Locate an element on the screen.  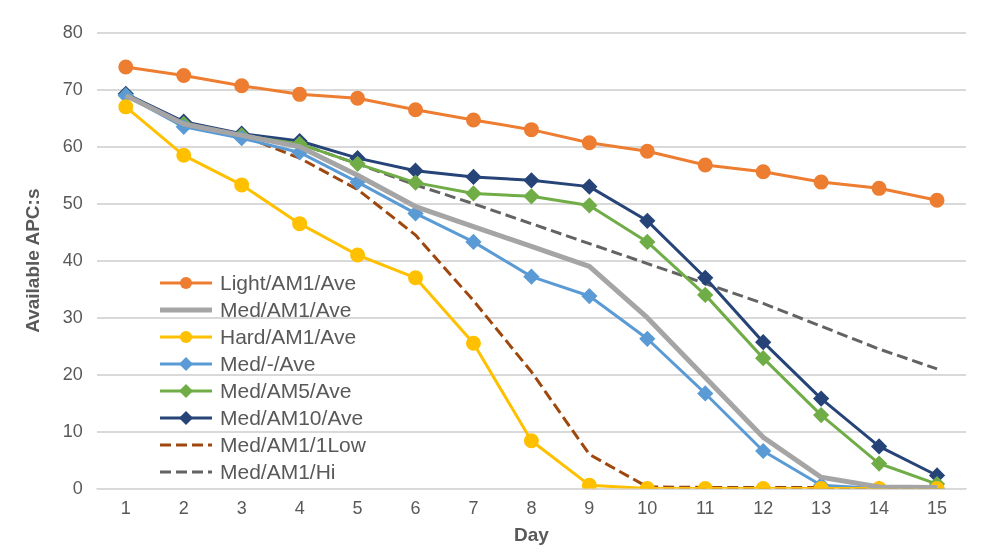
x-tick-label: 13 is located at coordinates (821, 508).